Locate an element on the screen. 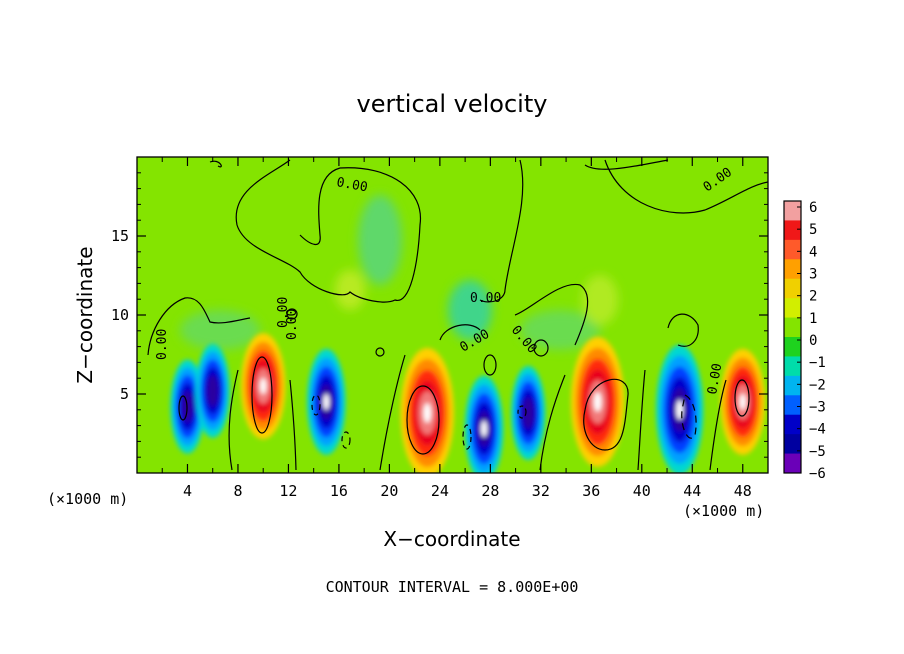 The height and width of the screenshot is (654, 904). colorbar-label: −6 is located at coordinates (817, 474).